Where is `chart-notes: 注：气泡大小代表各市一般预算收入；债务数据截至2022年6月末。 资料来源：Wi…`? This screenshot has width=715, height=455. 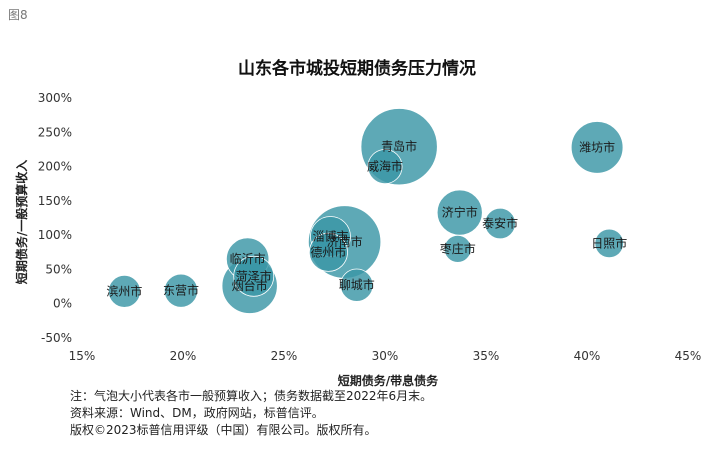
chart-notes: 注：气泡大小代表各市一般预算收入；债务数据截至2022年6月末。 资料来源：Wi… is located at coordinates (251, 413).